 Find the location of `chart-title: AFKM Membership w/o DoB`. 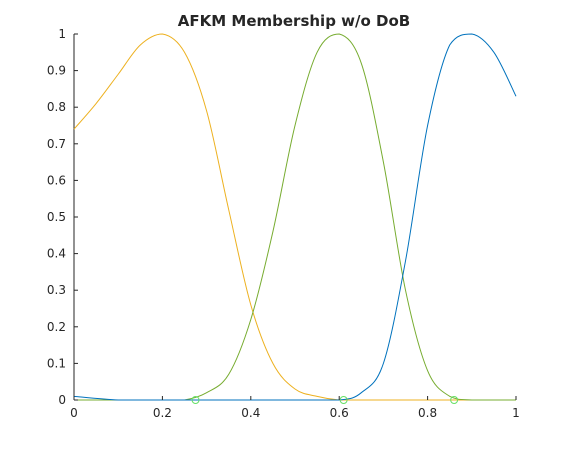

chart-title: AFKM Membership w/o DoB is located at coordinates (294, 21).